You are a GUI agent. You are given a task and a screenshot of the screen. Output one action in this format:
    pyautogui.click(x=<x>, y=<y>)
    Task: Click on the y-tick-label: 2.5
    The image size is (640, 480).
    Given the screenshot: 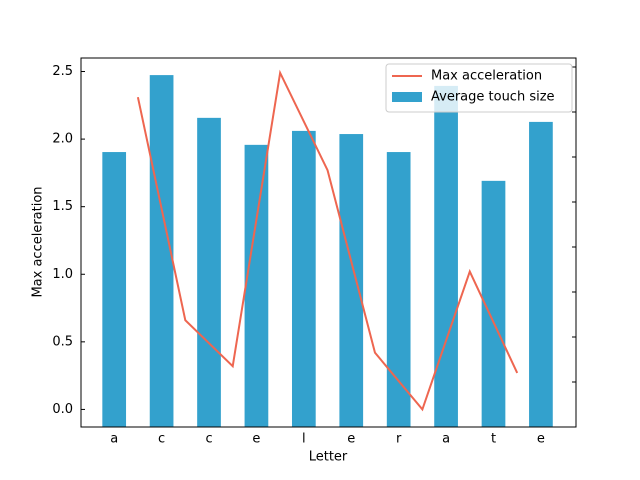 What is the action you would take?
    pyautogui.click(x=62, y=71)
    